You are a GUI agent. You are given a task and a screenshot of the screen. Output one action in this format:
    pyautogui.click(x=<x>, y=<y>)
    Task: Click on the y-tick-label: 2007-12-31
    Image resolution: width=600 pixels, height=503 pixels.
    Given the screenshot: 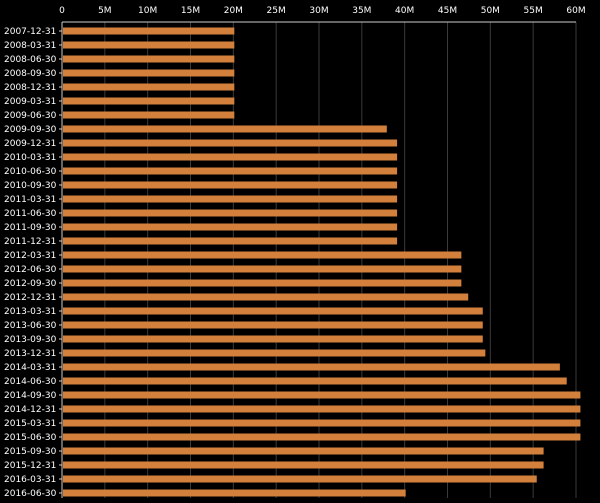 What is the action you would take?
    pyautogui.click(x=30, y=32)
    